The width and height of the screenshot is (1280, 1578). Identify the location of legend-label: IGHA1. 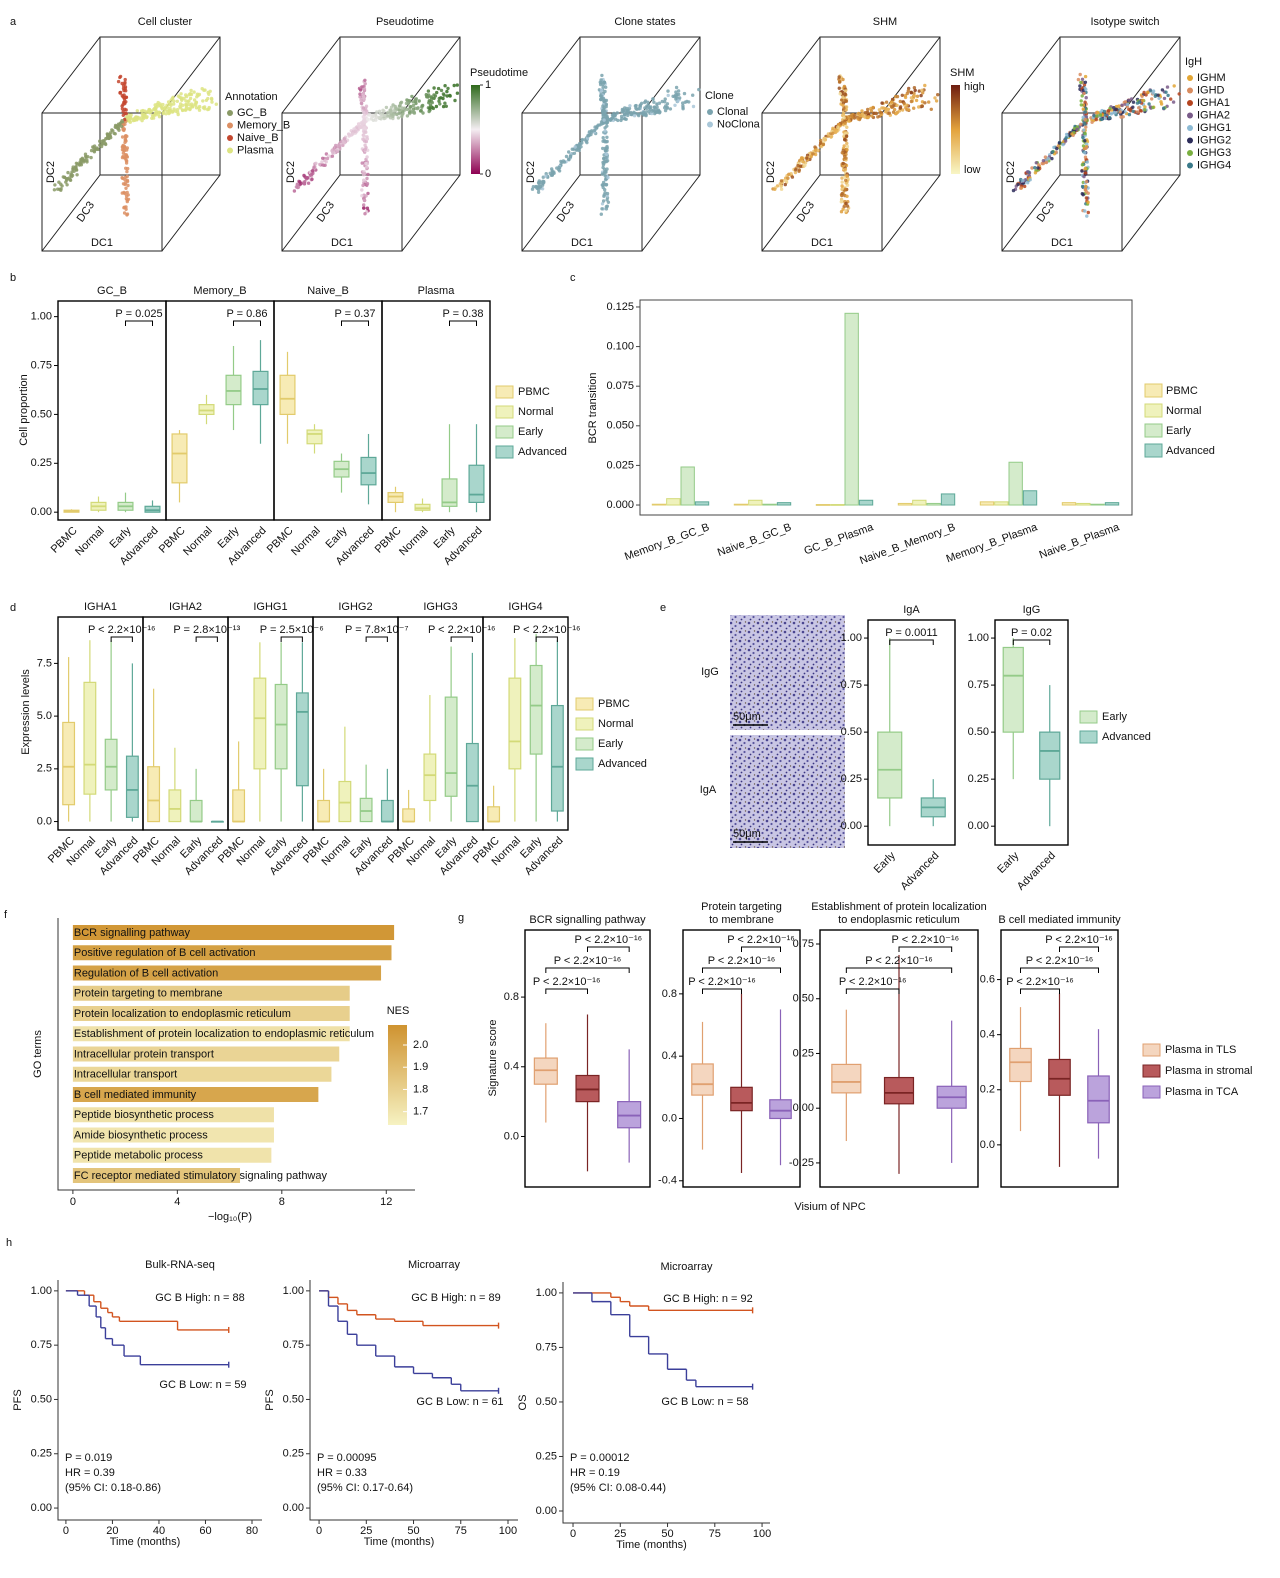
(1213, 103).